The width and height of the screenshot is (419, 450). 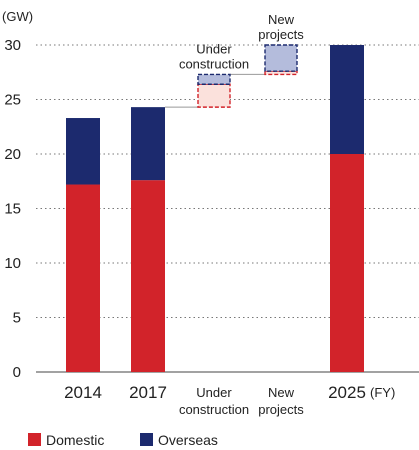 I want to click on x-label-3-line-0: New, so click(x=281, y=392).